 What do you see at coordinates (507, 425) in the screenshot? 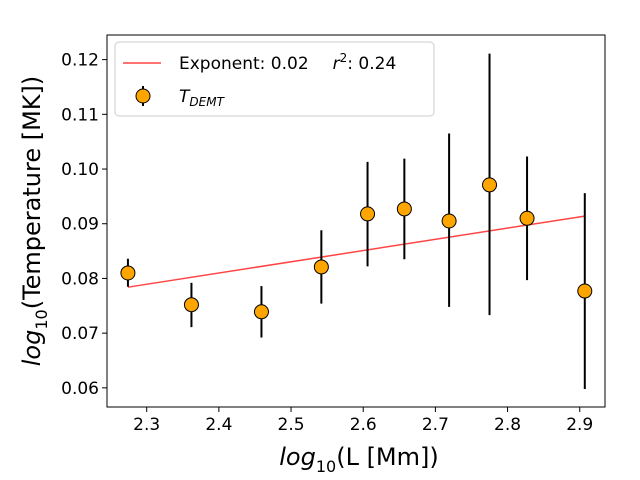
I see `x-tick-label: 2.8` at bounding box center [507, 425].